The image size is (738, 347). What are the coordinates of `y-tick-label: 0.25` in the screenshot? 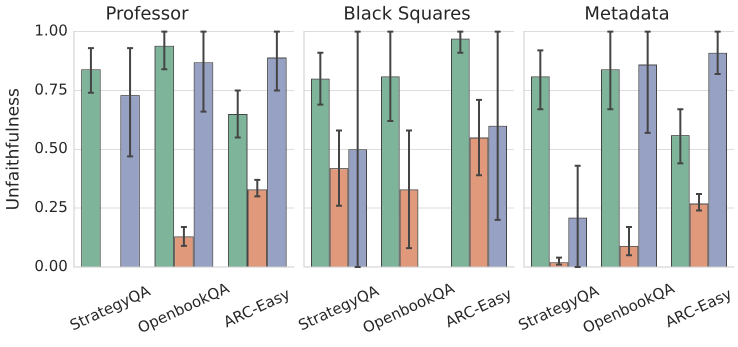 It's located at (51, 207).